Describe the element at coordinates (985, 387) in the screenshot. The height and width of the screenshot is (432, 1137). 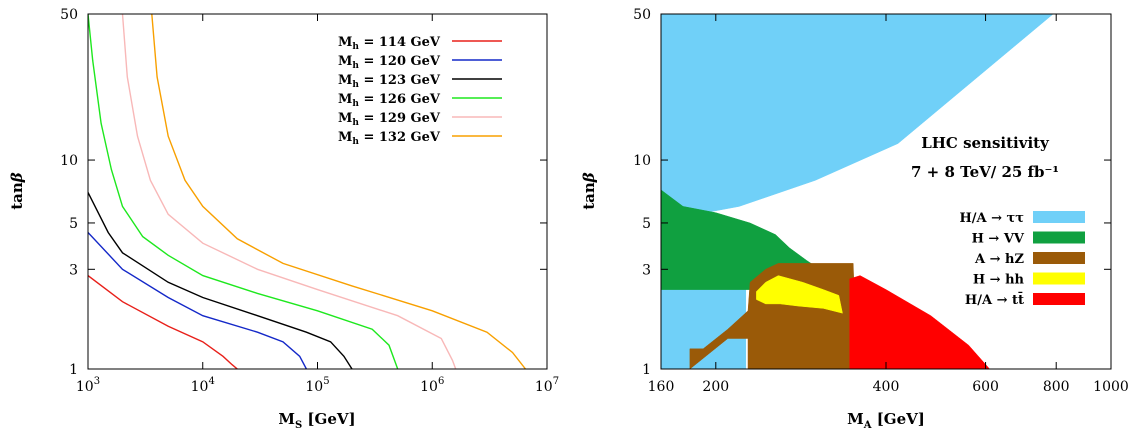
I see `x-tick-label: 600` at that location.